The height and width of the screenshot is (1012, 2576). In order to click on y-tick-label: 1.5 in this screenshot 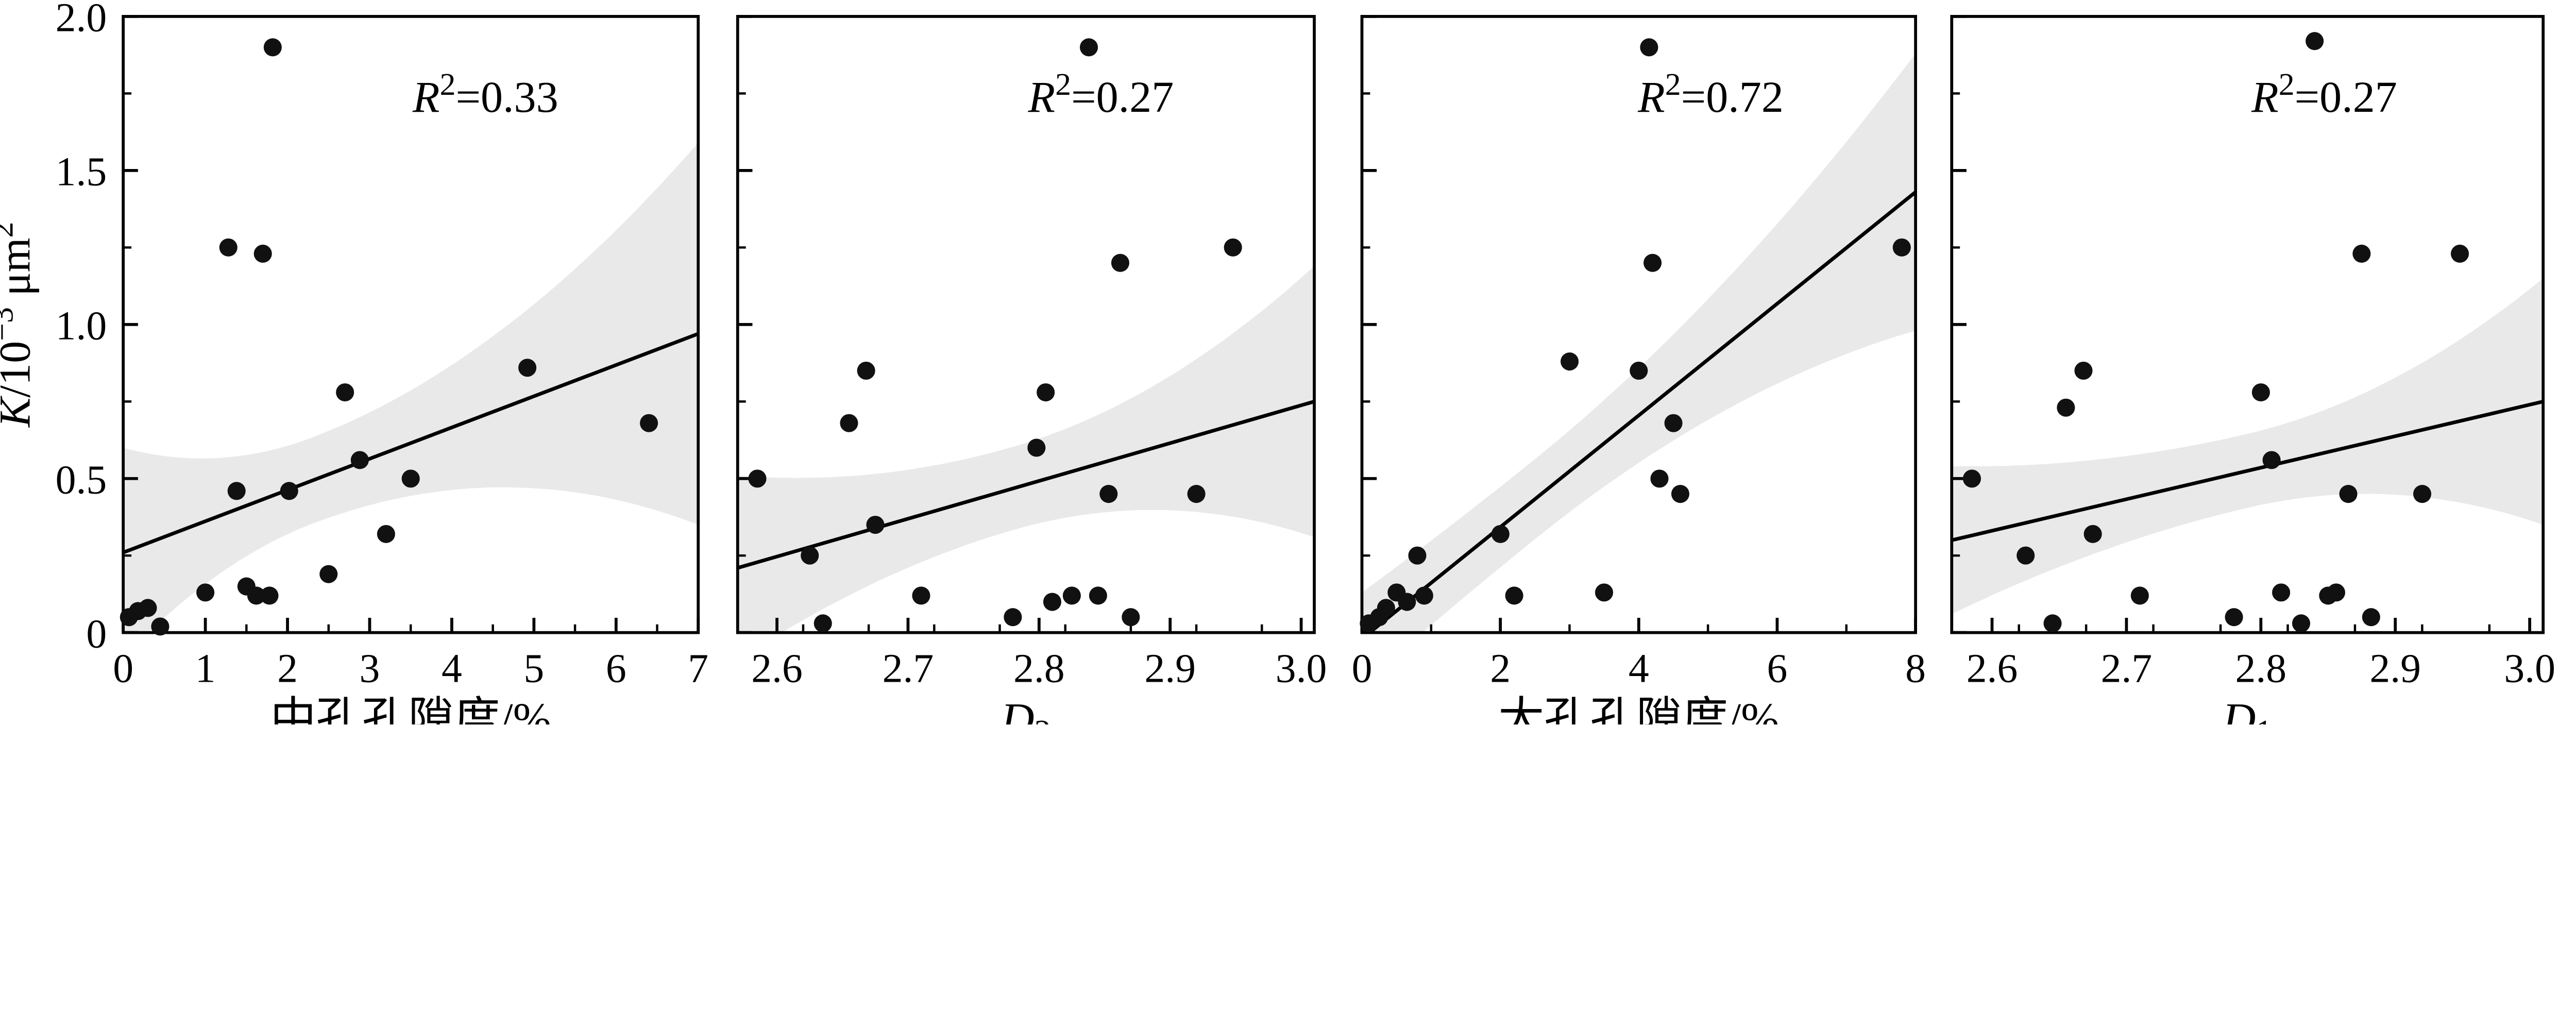, I will do `click(81, 172)`.